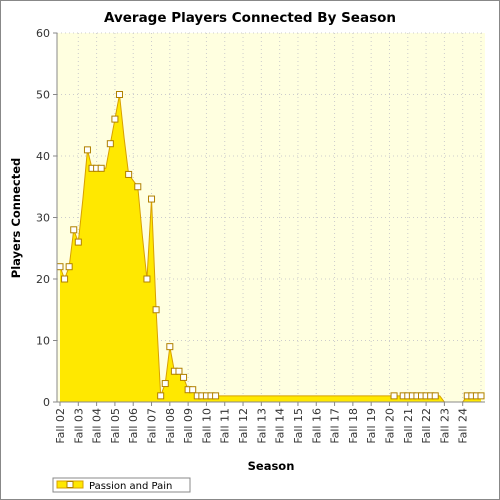 This screenshot has width=500, height=500. I want to click on y-axis-title: Players Connected, so click(16, 218).